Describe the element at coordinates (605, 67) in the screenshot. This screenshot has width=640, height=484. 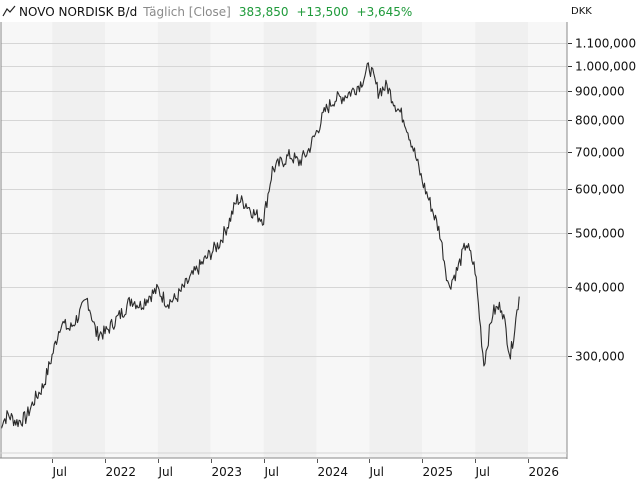
I see `y-tick-label: 1.000,000` at that location.